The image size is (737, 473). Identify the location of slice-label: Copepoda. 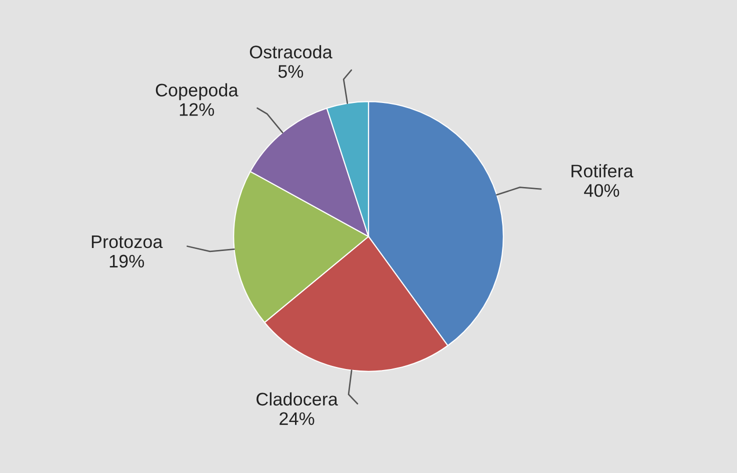
(197, 91).